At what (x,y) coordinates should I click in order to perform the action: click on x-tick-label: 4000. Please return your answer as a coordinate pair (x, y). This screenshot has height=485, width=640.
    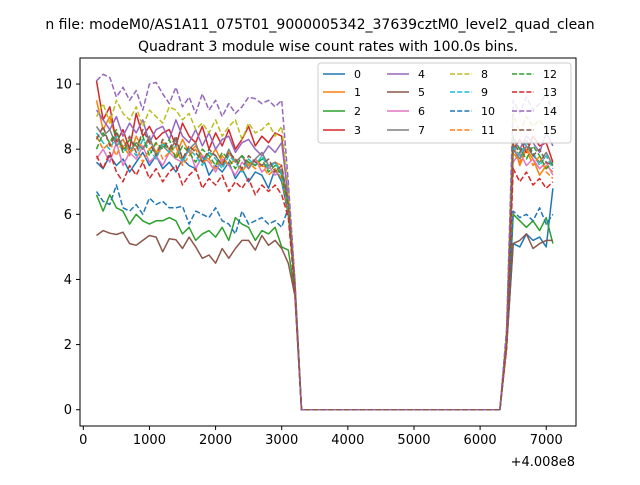
    Looking at the image, I should click on (347, 440).